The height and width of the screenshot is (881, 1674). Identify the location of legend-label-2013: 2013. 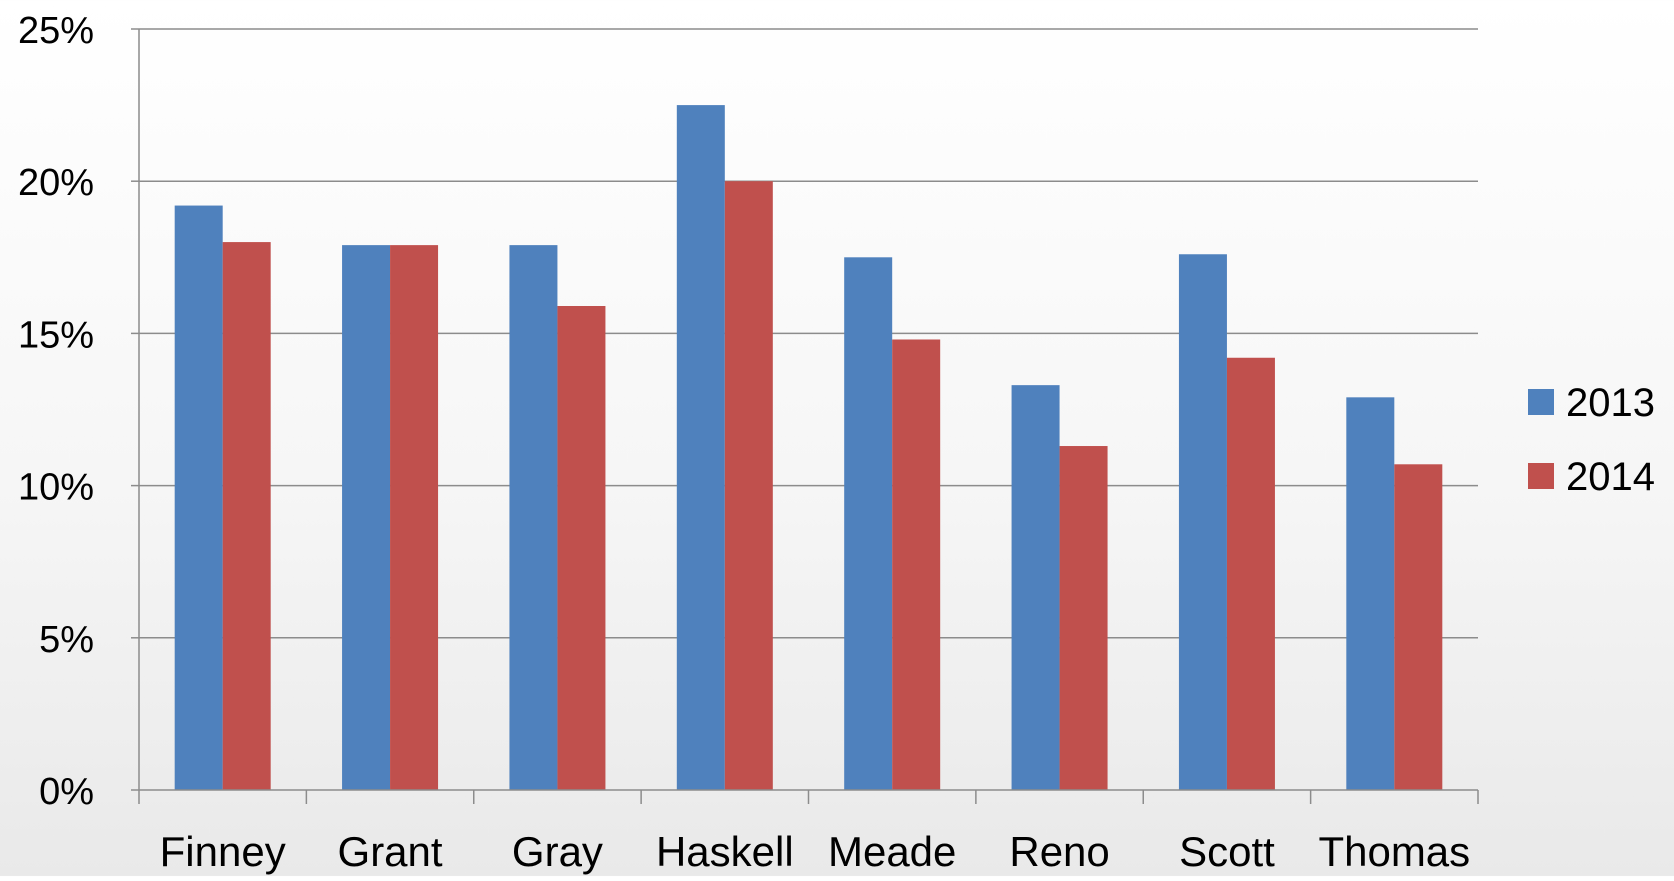
(1610, 403).